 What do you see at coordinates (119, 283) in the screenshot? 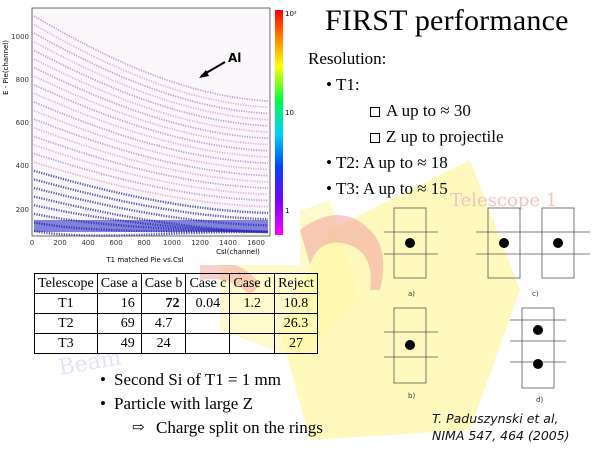
I see `table-header: Case a` at bounding box center [119, 283].